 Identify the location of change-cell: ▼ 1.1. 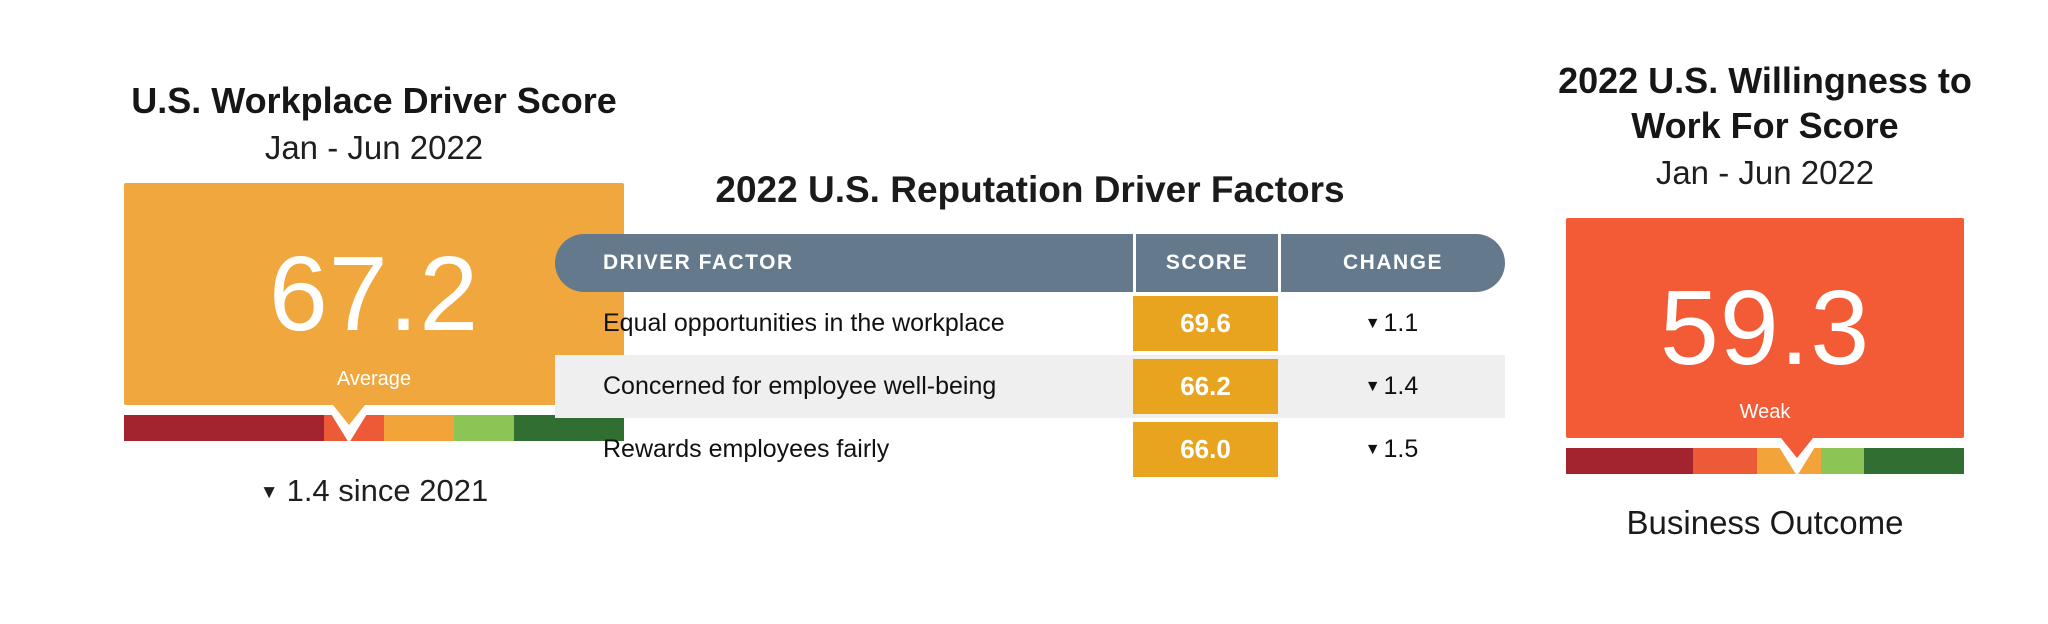
(1391, 323).